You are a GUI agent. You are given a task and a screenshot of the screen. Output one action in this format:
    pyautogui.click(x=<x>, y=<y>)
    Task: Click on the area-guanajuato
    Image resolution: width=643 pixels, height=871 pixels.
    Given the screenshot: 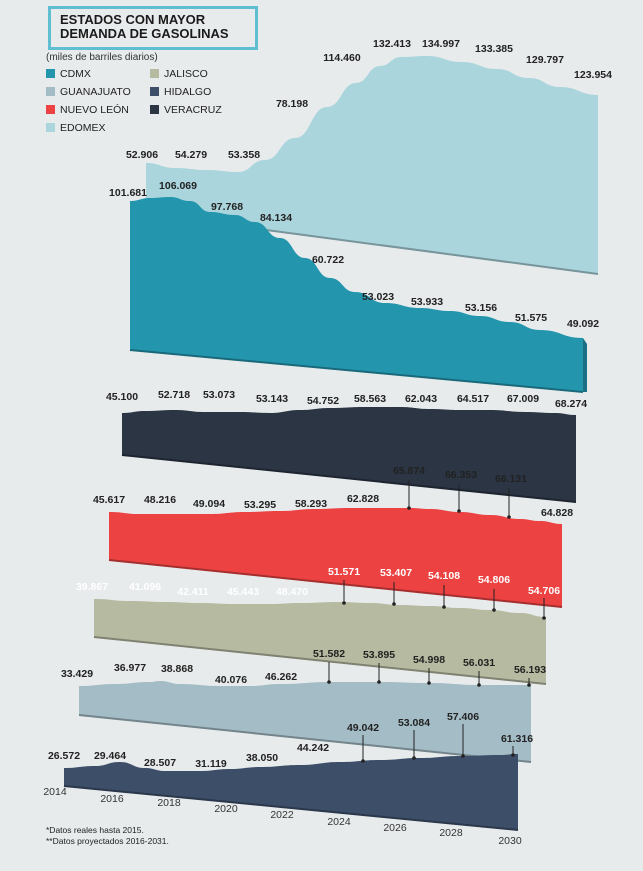 What is the action you would take?
    pyautogui.click(x=305, y=721)
    